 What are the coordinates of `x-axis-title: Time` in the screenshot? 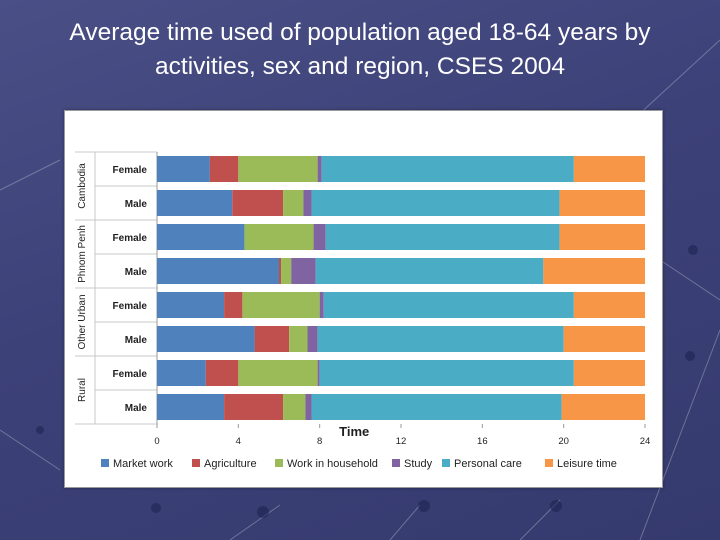 It's located at (354, 431).